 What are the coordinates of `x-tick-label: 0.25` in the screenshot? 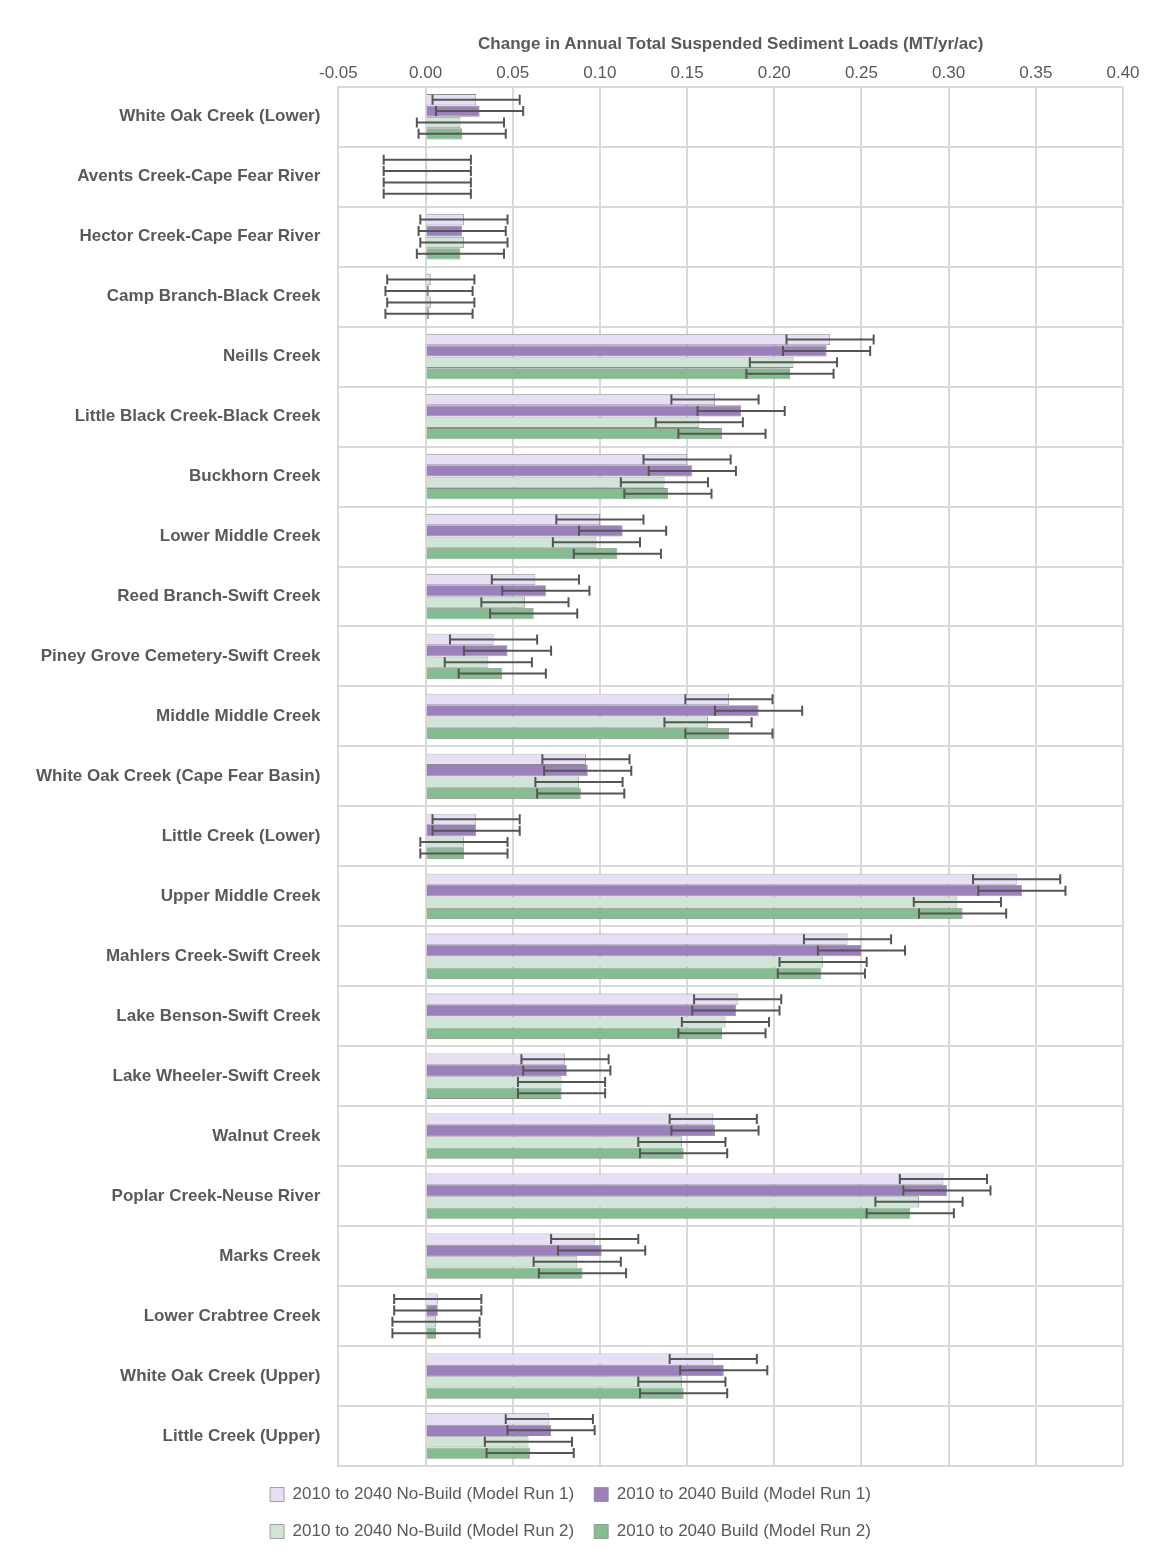 It's located at (861, 73).